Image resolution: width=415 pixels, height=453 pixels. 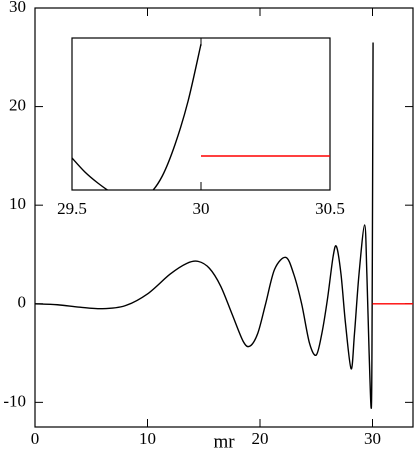 I want to click on y-tick-label: 10, so click(x=17, y=203).